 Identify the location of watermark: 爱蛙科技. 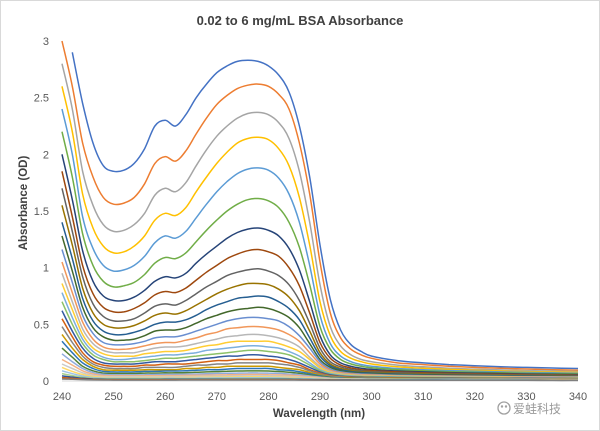
(529, 408).